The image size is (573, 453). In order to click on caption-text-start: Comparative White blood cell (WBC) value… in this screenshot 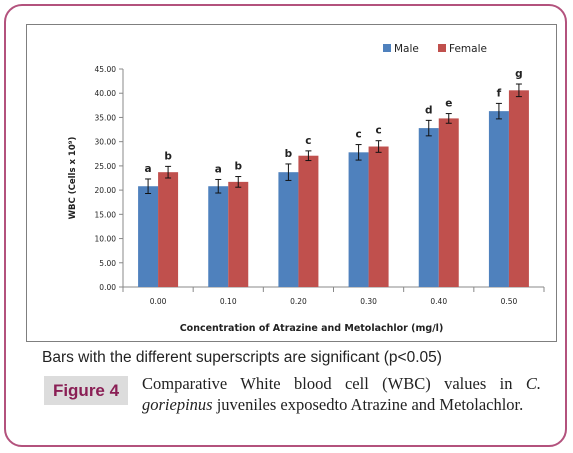, I will do `click(334, 383)`.